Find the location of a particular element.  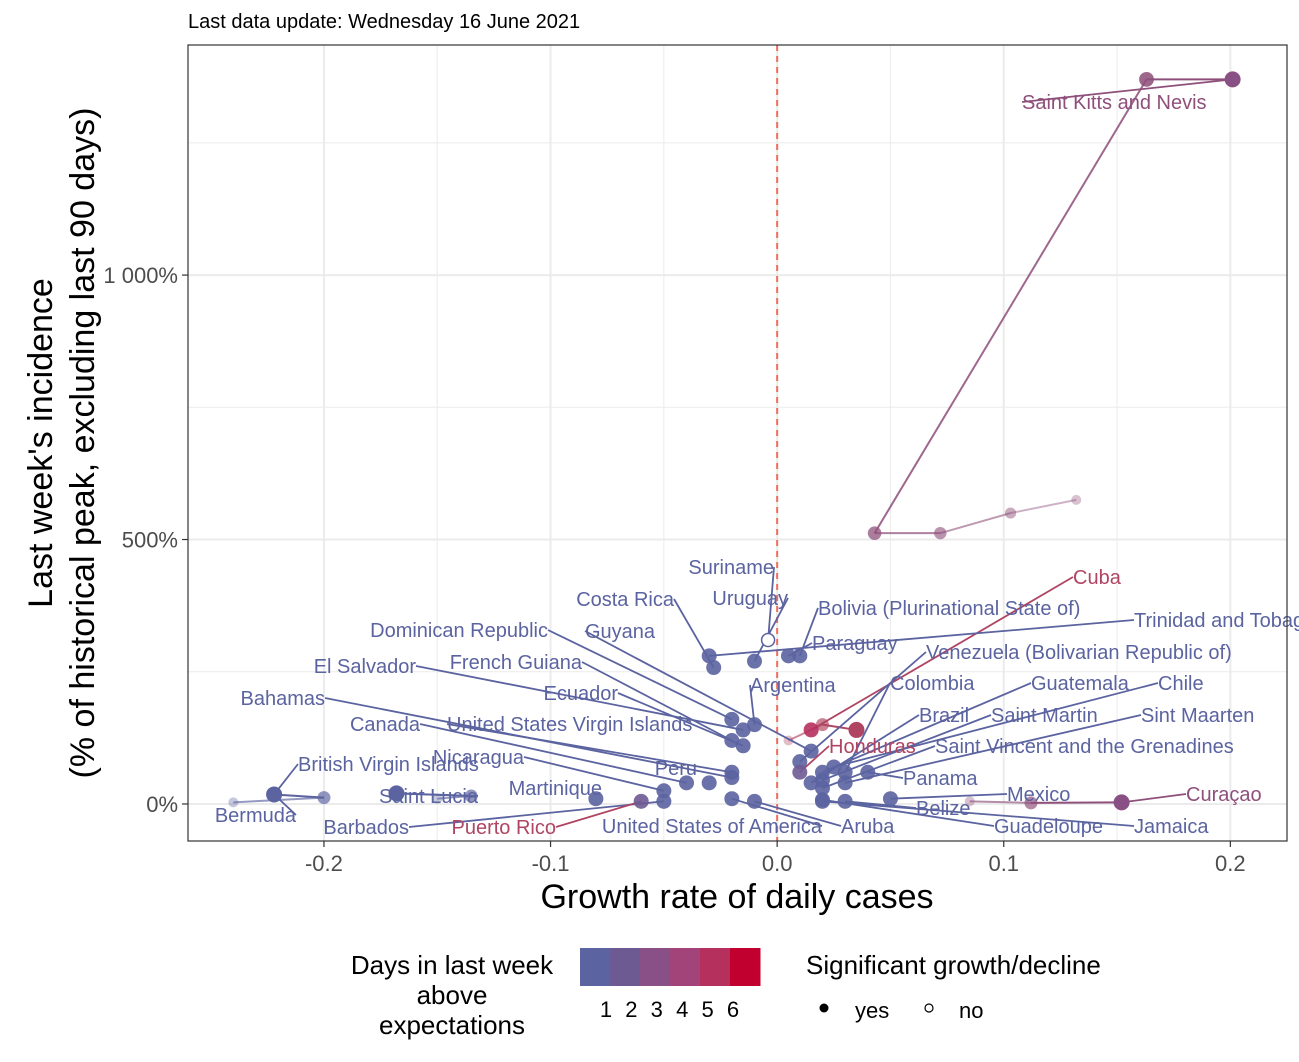

country-label: Suriname is located at coordinates (731, 568).